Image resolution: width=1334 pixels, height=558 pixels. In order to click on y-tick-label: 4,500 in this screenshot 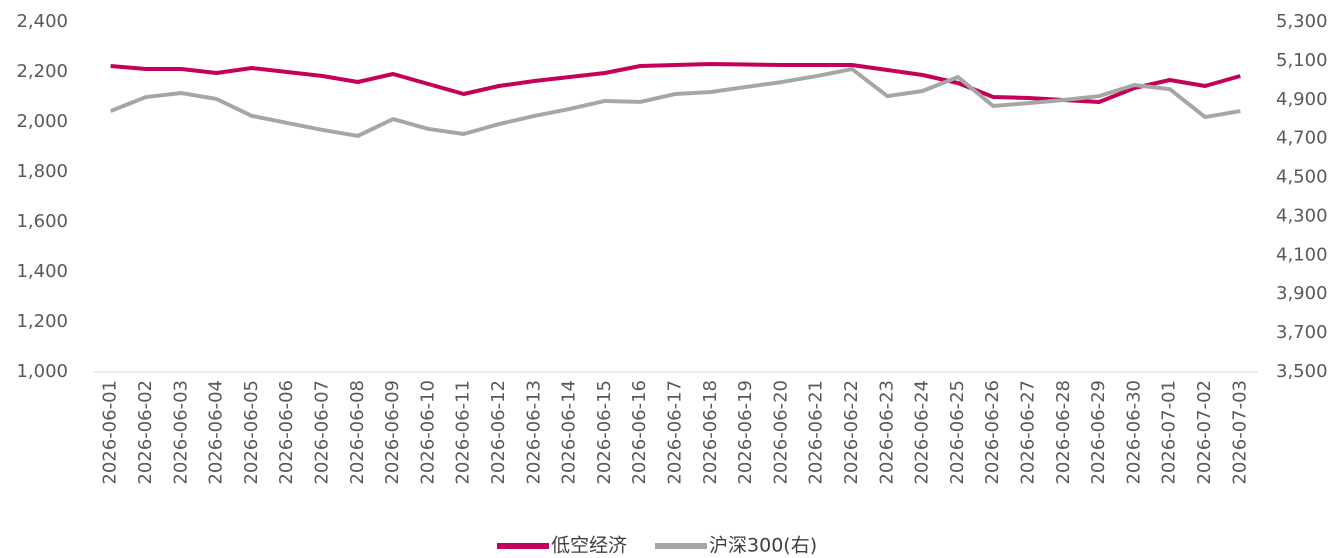, I will do `click(1302, 177)`.